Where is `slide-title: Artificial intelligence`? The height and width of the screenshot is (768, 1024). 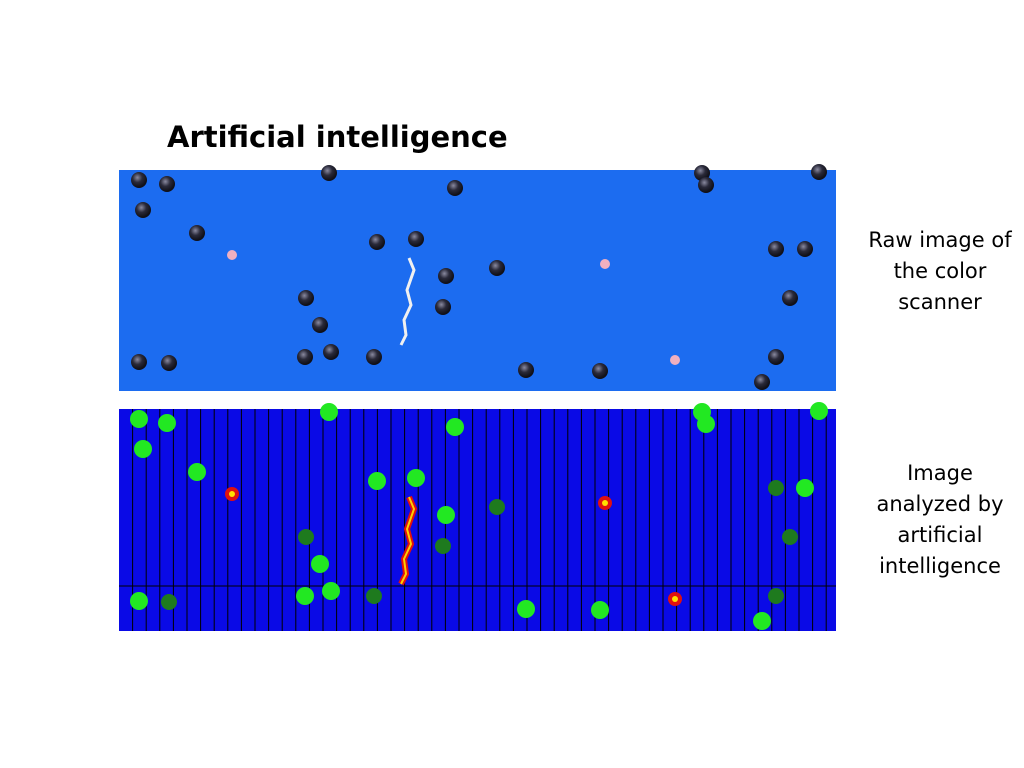 slide-title: Artificial intelligence is located at coordinates (337, 137).